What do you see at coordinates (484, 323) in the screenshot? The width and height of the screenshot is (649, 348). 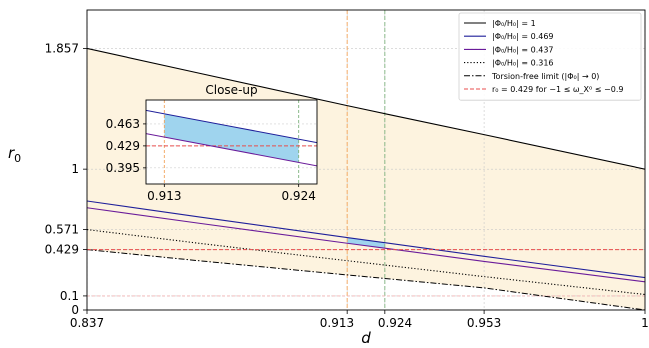 I see `x-tick-label: 0.953` at bounding box center [484, 323].